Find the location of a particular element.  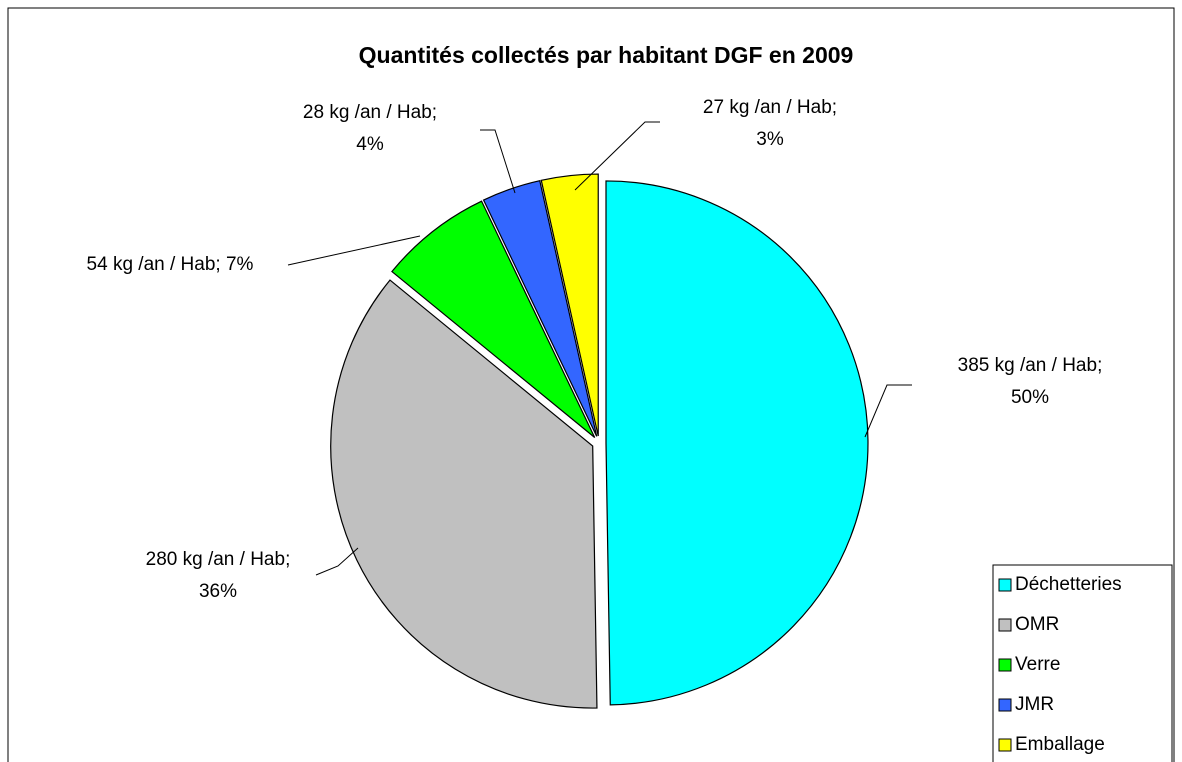

legend-label: Verre is located at coordinates (1037, 664).